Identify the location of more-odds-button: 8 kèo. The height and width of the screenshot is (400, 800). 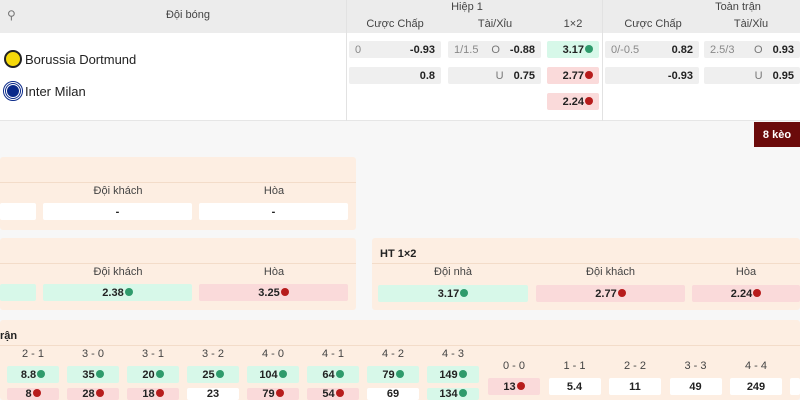
(777, 134).